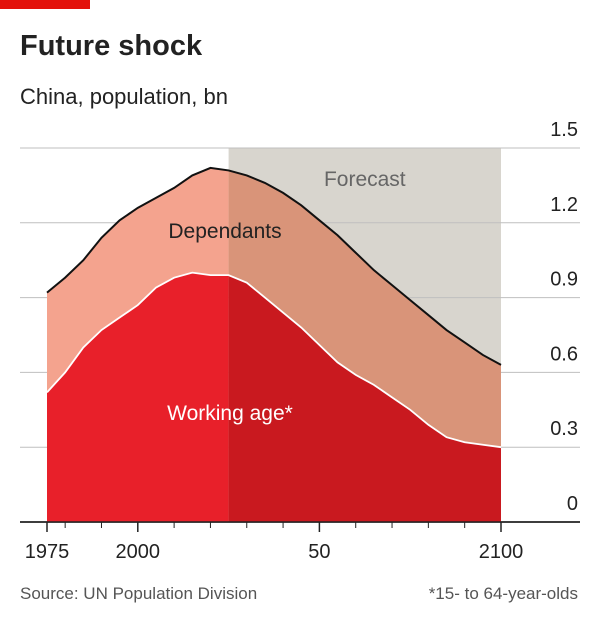 This screenshot has width=600, height=618. I want to click on brand-bar, so click(45, 4).